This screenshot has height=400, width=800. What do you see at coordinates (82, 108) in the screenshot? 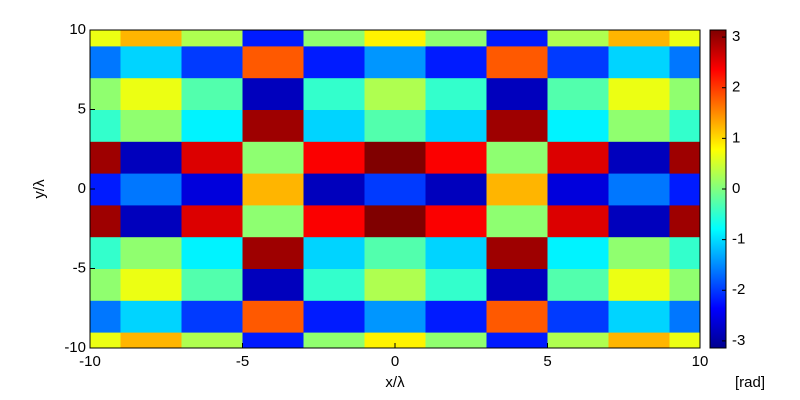
I see `y-tick-label: 5` at bounding box center [82, 108].